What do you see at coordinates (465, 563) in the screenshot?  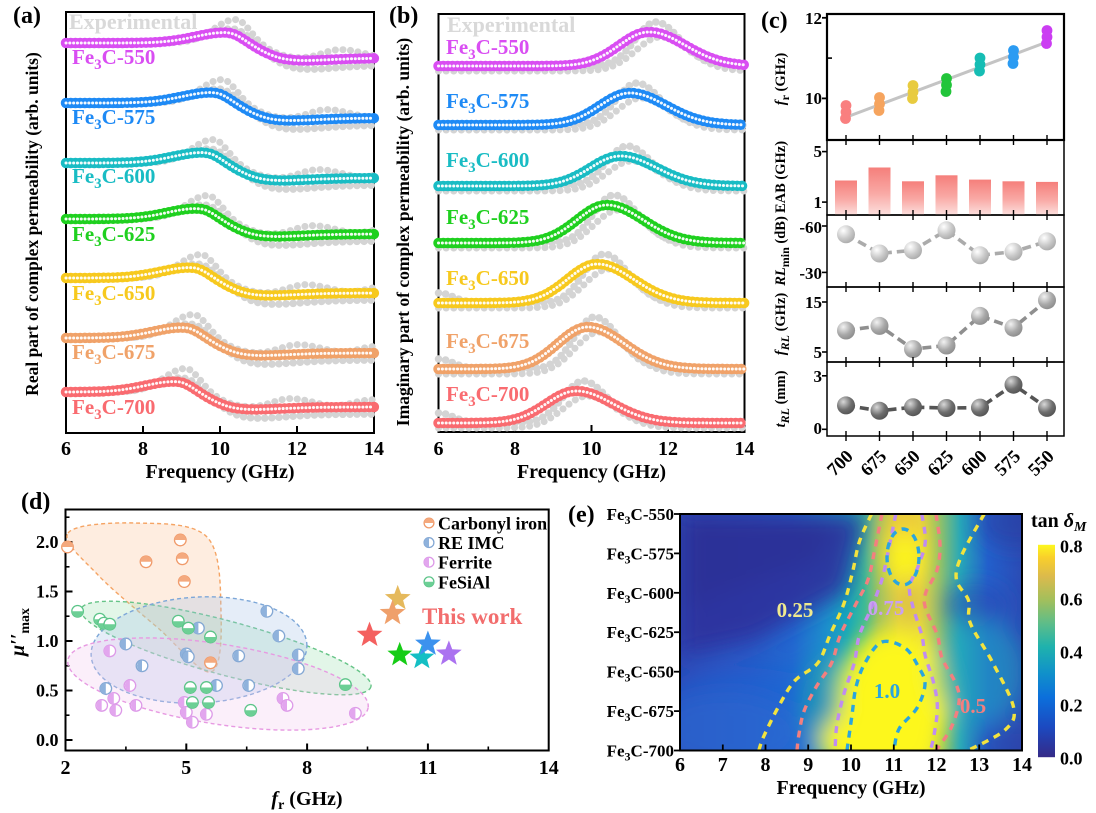 I see `svg-text: Ferrite` at bounding box center [465, 563].